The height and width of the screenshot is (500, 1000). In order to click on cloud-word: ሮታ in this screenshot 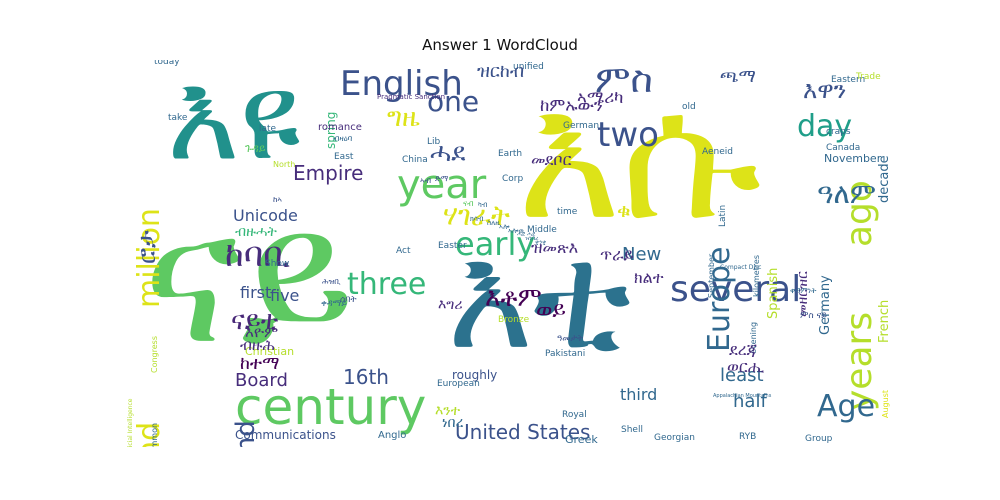, I will do `click(147, 247)`.